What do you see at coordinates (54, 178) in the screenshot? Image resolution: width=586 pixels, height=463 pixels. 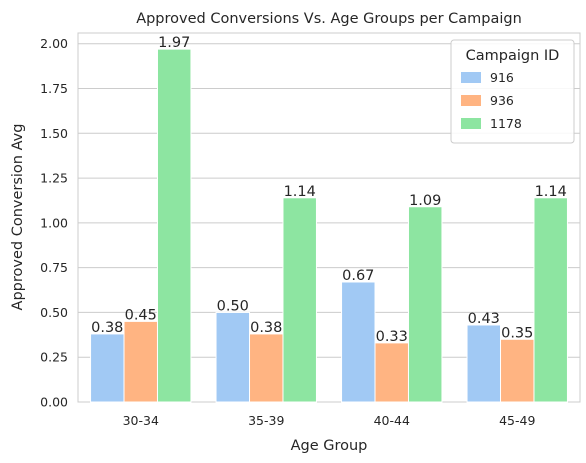 I see `y-tick-label: 1.25` at bounding box center [54, 178].